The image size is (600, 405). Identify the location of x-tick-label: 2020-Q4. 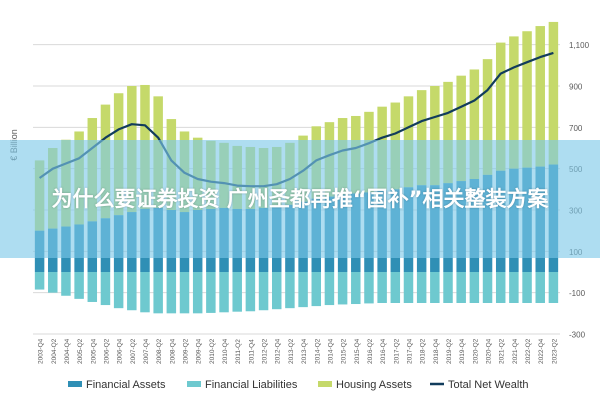
(489, 351).